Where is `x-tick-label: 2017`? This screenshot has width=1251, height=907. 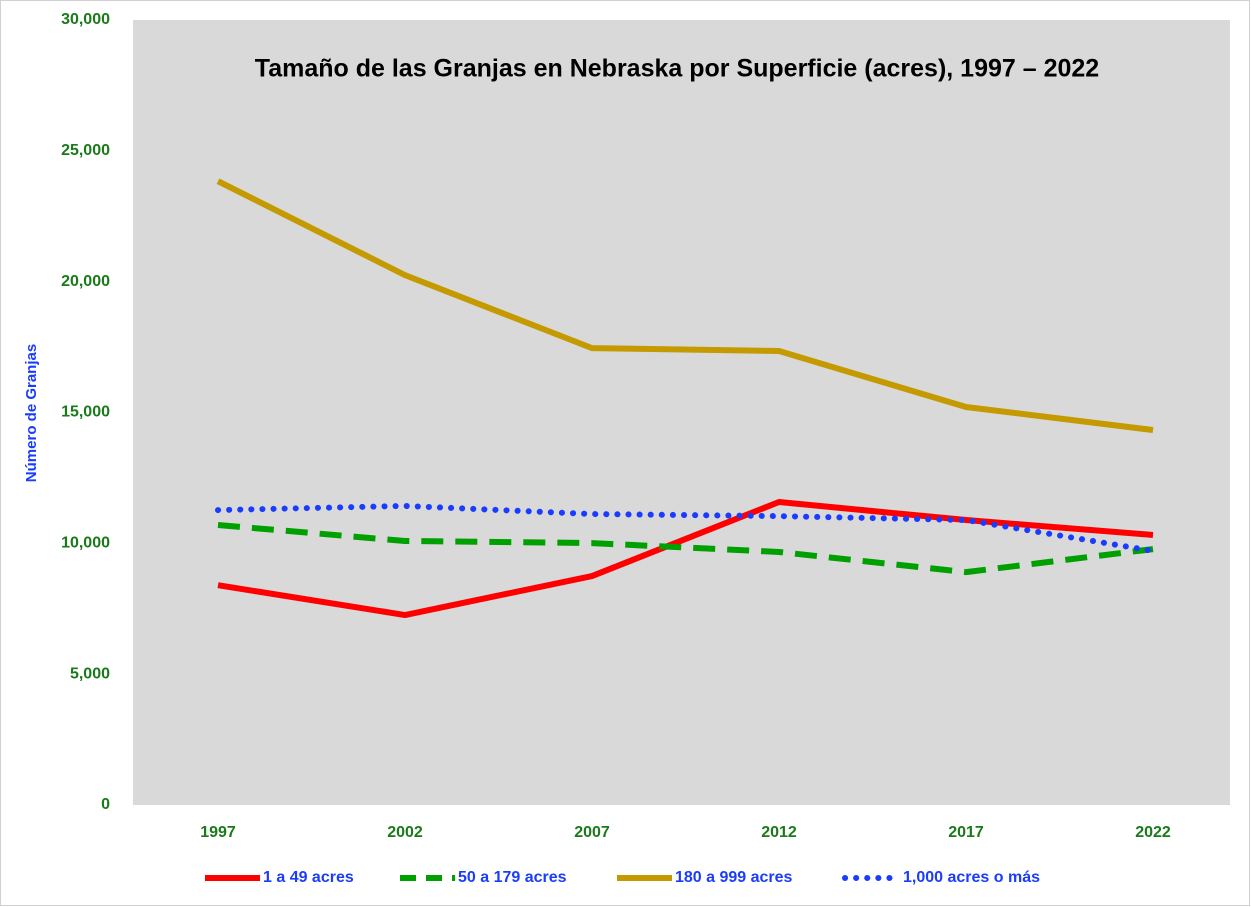 x-tick-label: 2017 is located at coordinates (966, 832).